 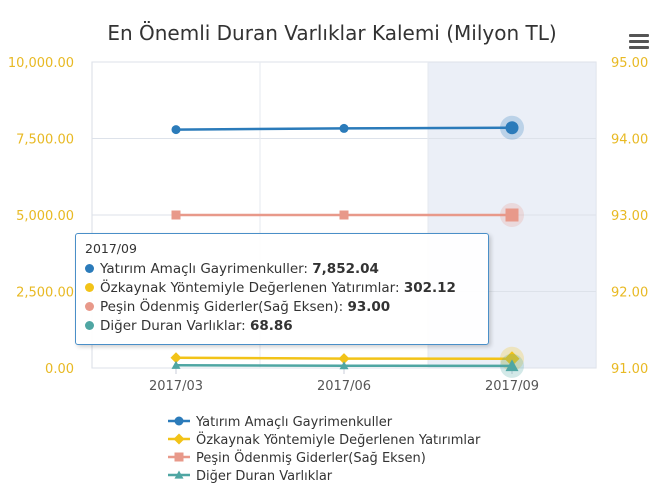 I want to click on tooltip-row: Yatırım Amaçlı Gayrimenkuller: 7,852.04, so click(x=282, y=269).